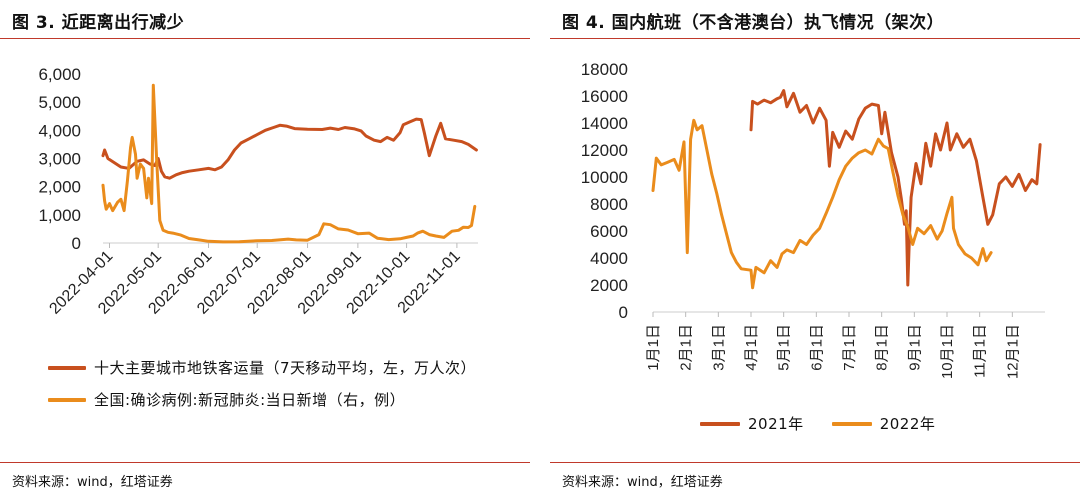  I want to click on series-line-2022, so click(822, 204).